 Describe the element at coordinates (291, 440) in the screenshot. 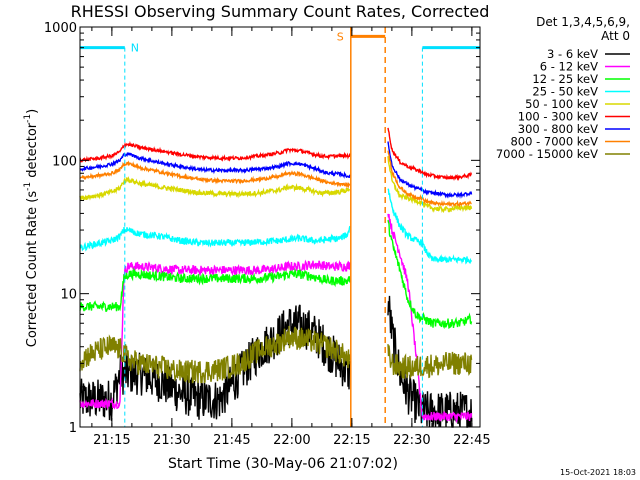

I see `x-tick-label: 22:00` at that location.